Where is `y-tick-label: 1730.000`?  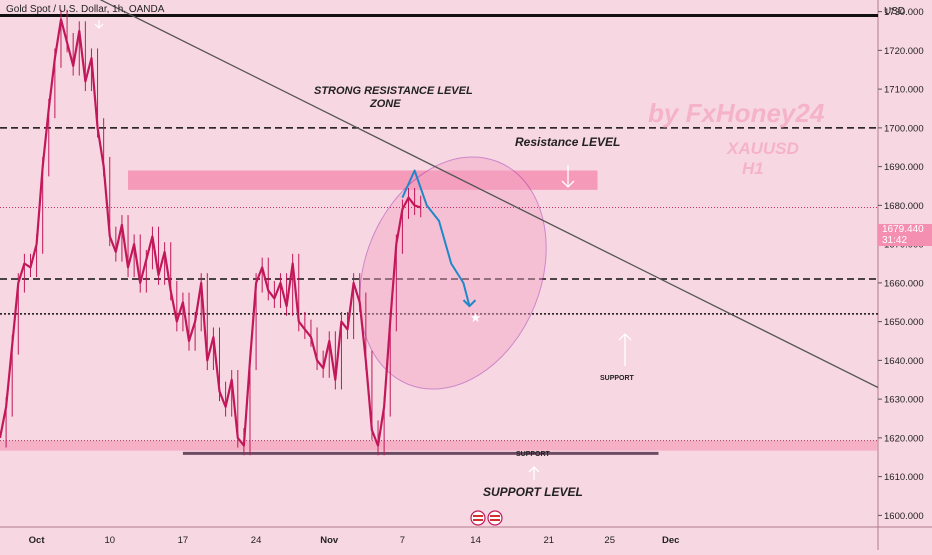 y-tick-label: 1730.000 is located at coordinates (904, 12).